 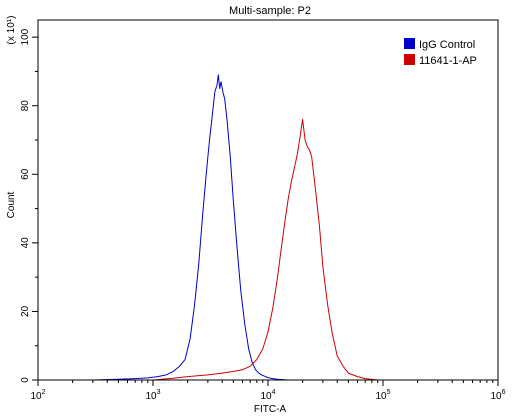 I want to click on y-axis-multiplier: (x 10¹), so click(x=11, y=30).